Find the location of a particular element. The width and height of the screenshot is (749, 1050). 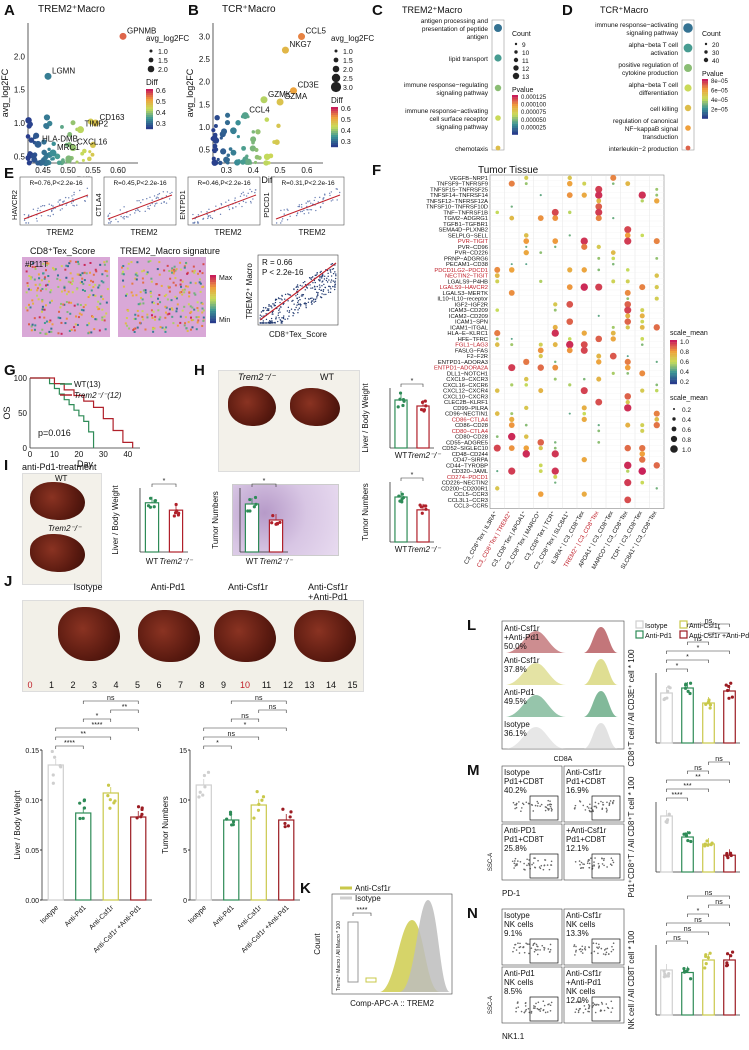

y-axis-label: OS is located at coordinates (7, 412).